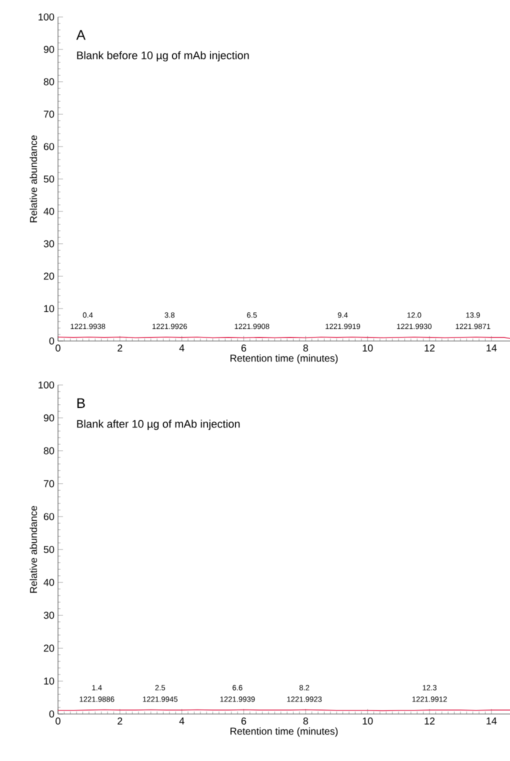 The height and width of the screenshot is (761, 510). Describe the element at coordinates (163, 56) in the screenshot. I see `text: Blank before 10 µg of mAb injection` at that location.